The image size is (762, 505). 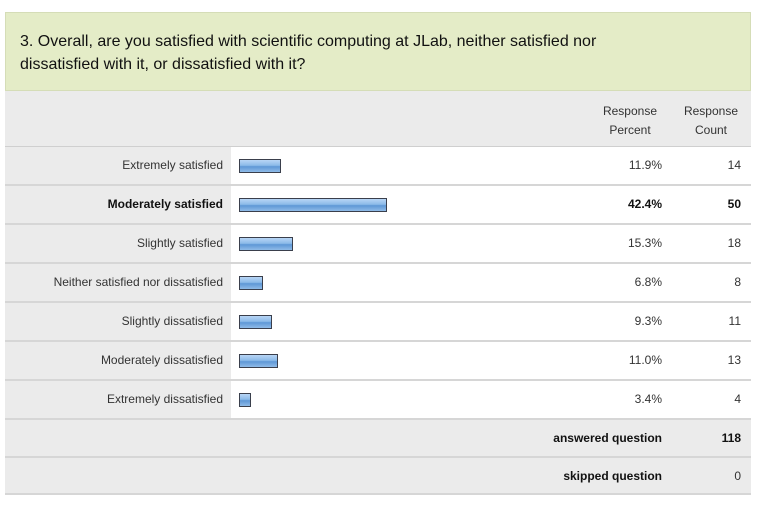 What do you see at coordinates (118, 165) in the screenshot?
I see `answer-label: Extremely satisfied` at bounding box center [118, 165].